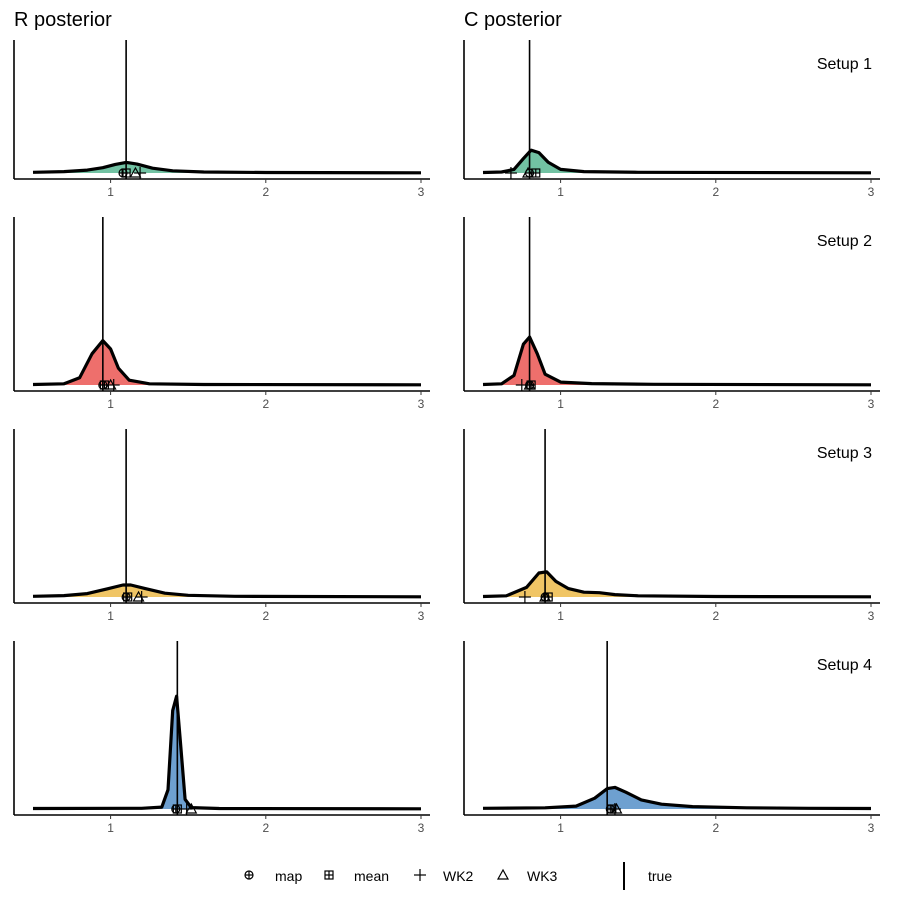 This screenshot has width=900, height=900. Describe the element at coordinates (671, 526) in the screenshot. I see `panel-c-posterior-setup-3: 1 2 3 Setup 3` at that location.